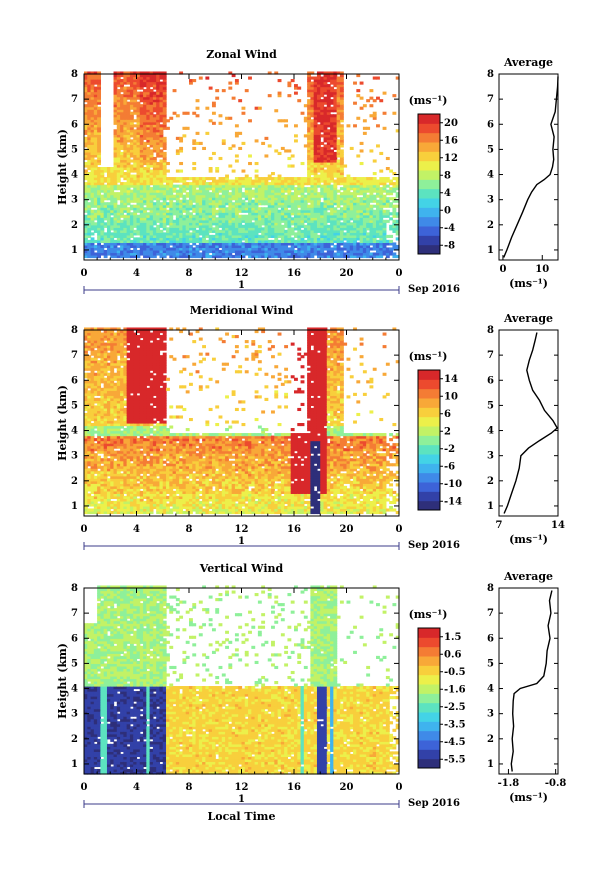 The image size is (615, 877). What do you see at coordinates (451, 123) in the screenshot?
I see `colorbar-tick-label: 20` at bounding box center [451, 123].